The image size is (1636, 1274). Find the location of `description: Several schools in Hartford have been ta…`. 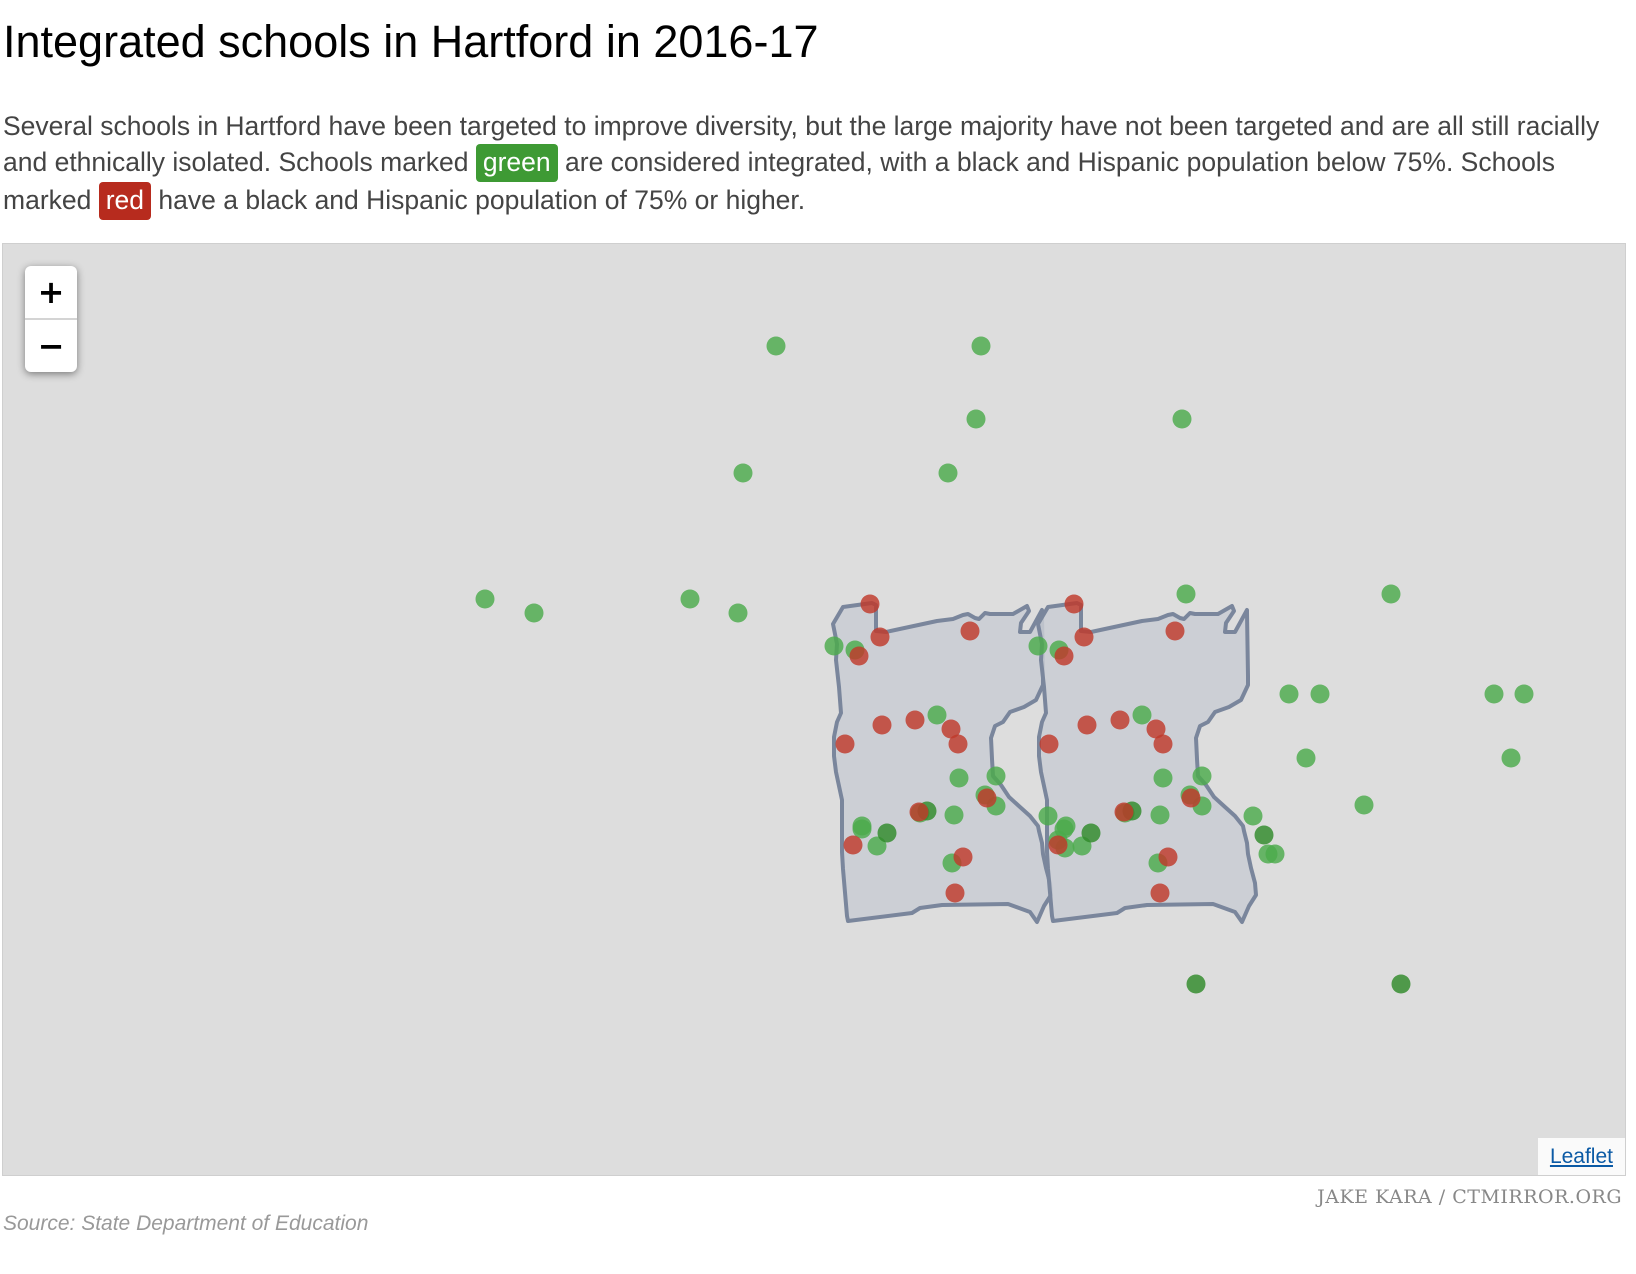

description: Several schools in Hartford have been ta… is located at coordinates (815, 164).